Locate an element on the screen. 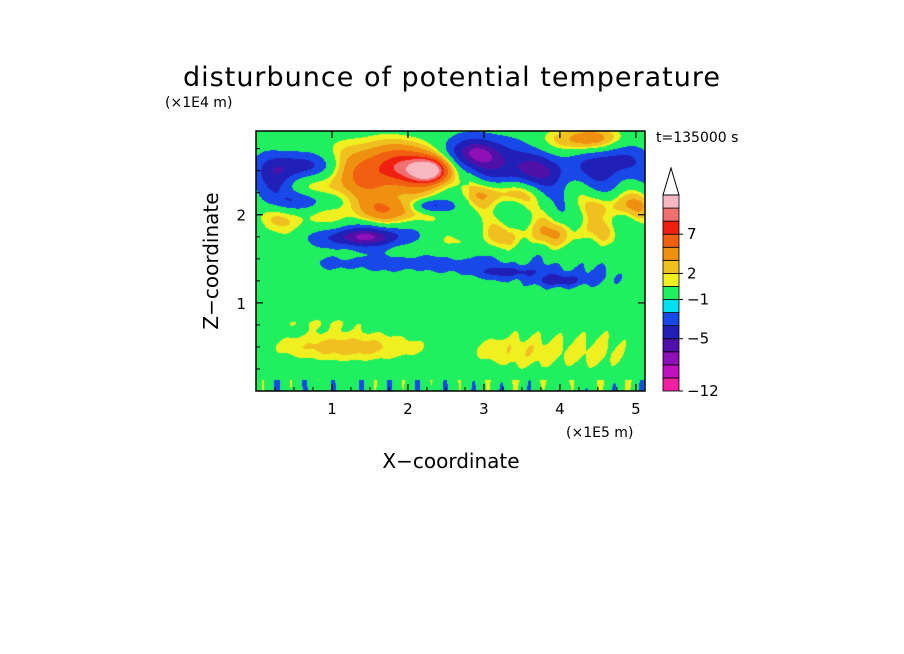  colorbar-label: 7 is located at coordinates (692, 234).